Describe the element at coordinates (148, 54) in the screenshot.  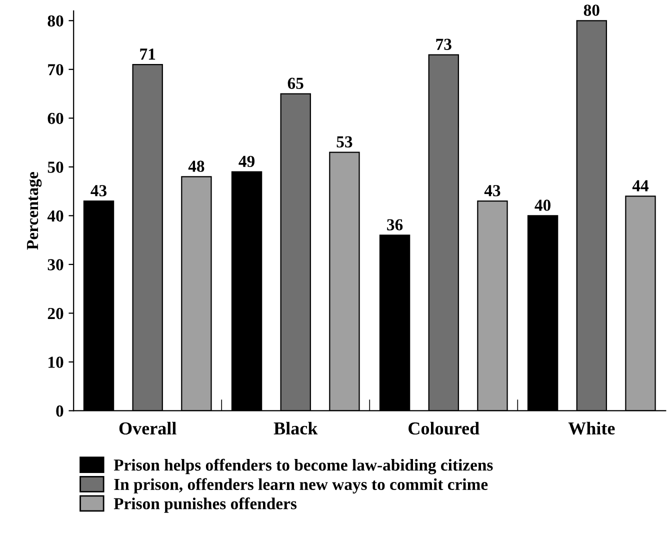
I see `data-label: 71` at that location.